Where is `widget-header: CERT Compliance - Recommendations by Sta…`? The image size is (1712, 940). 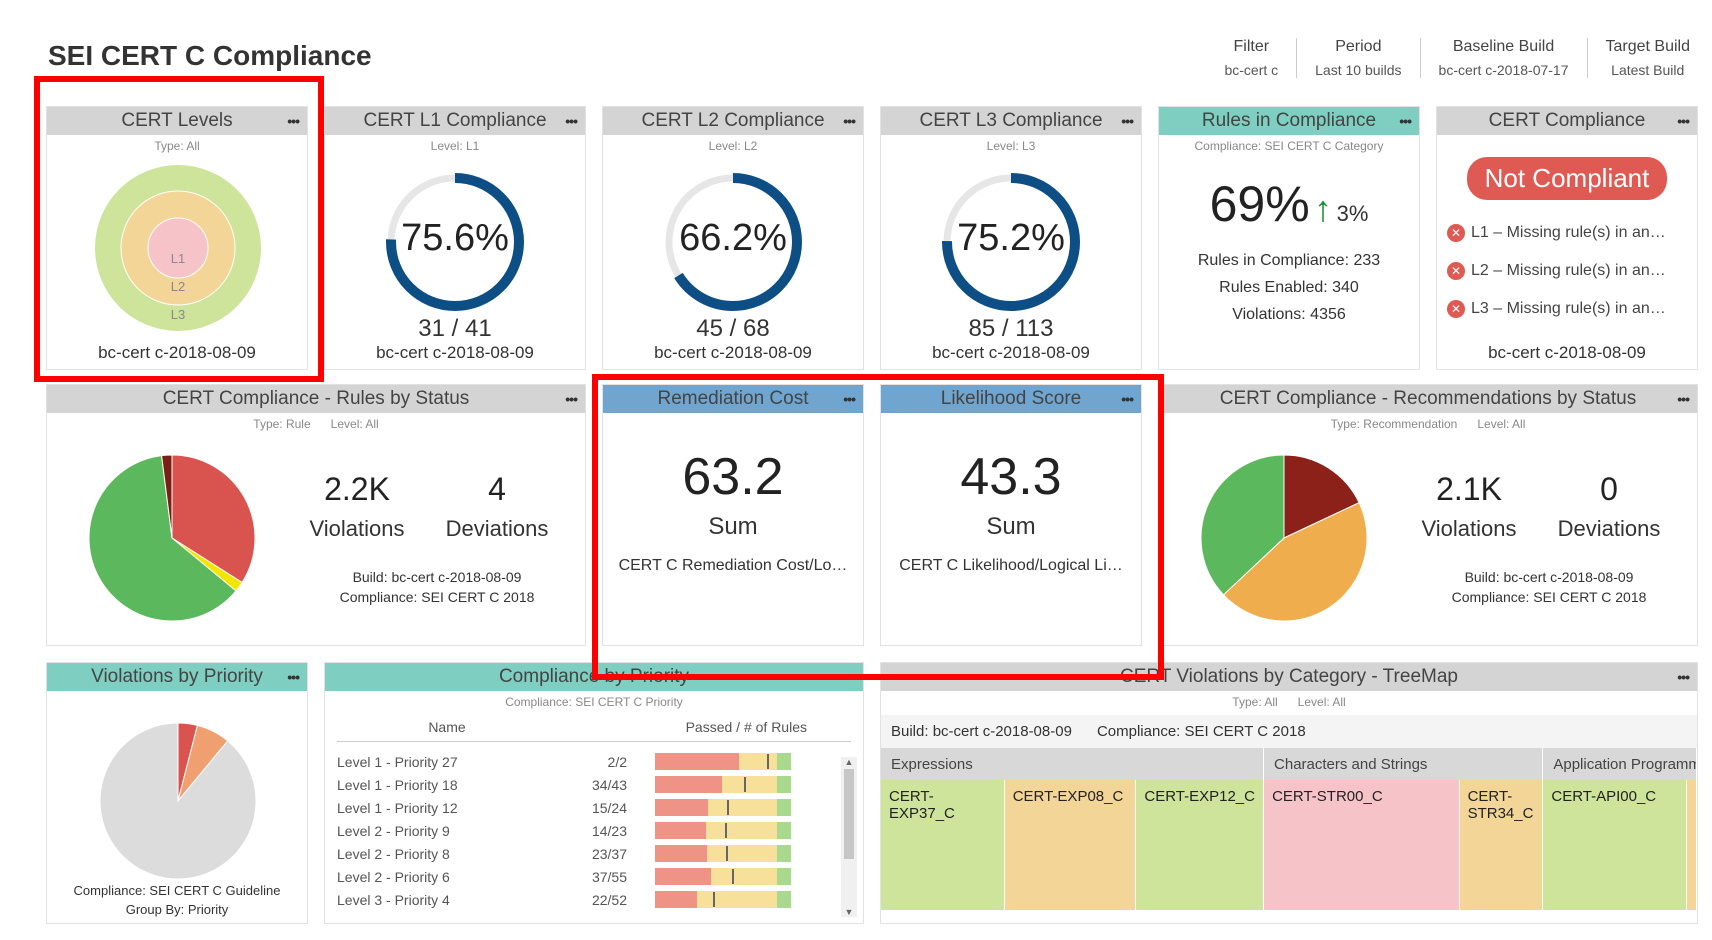
widget-header: CERT Compliance - Recommendations by Sta… is located at coordinates (1428, 399).